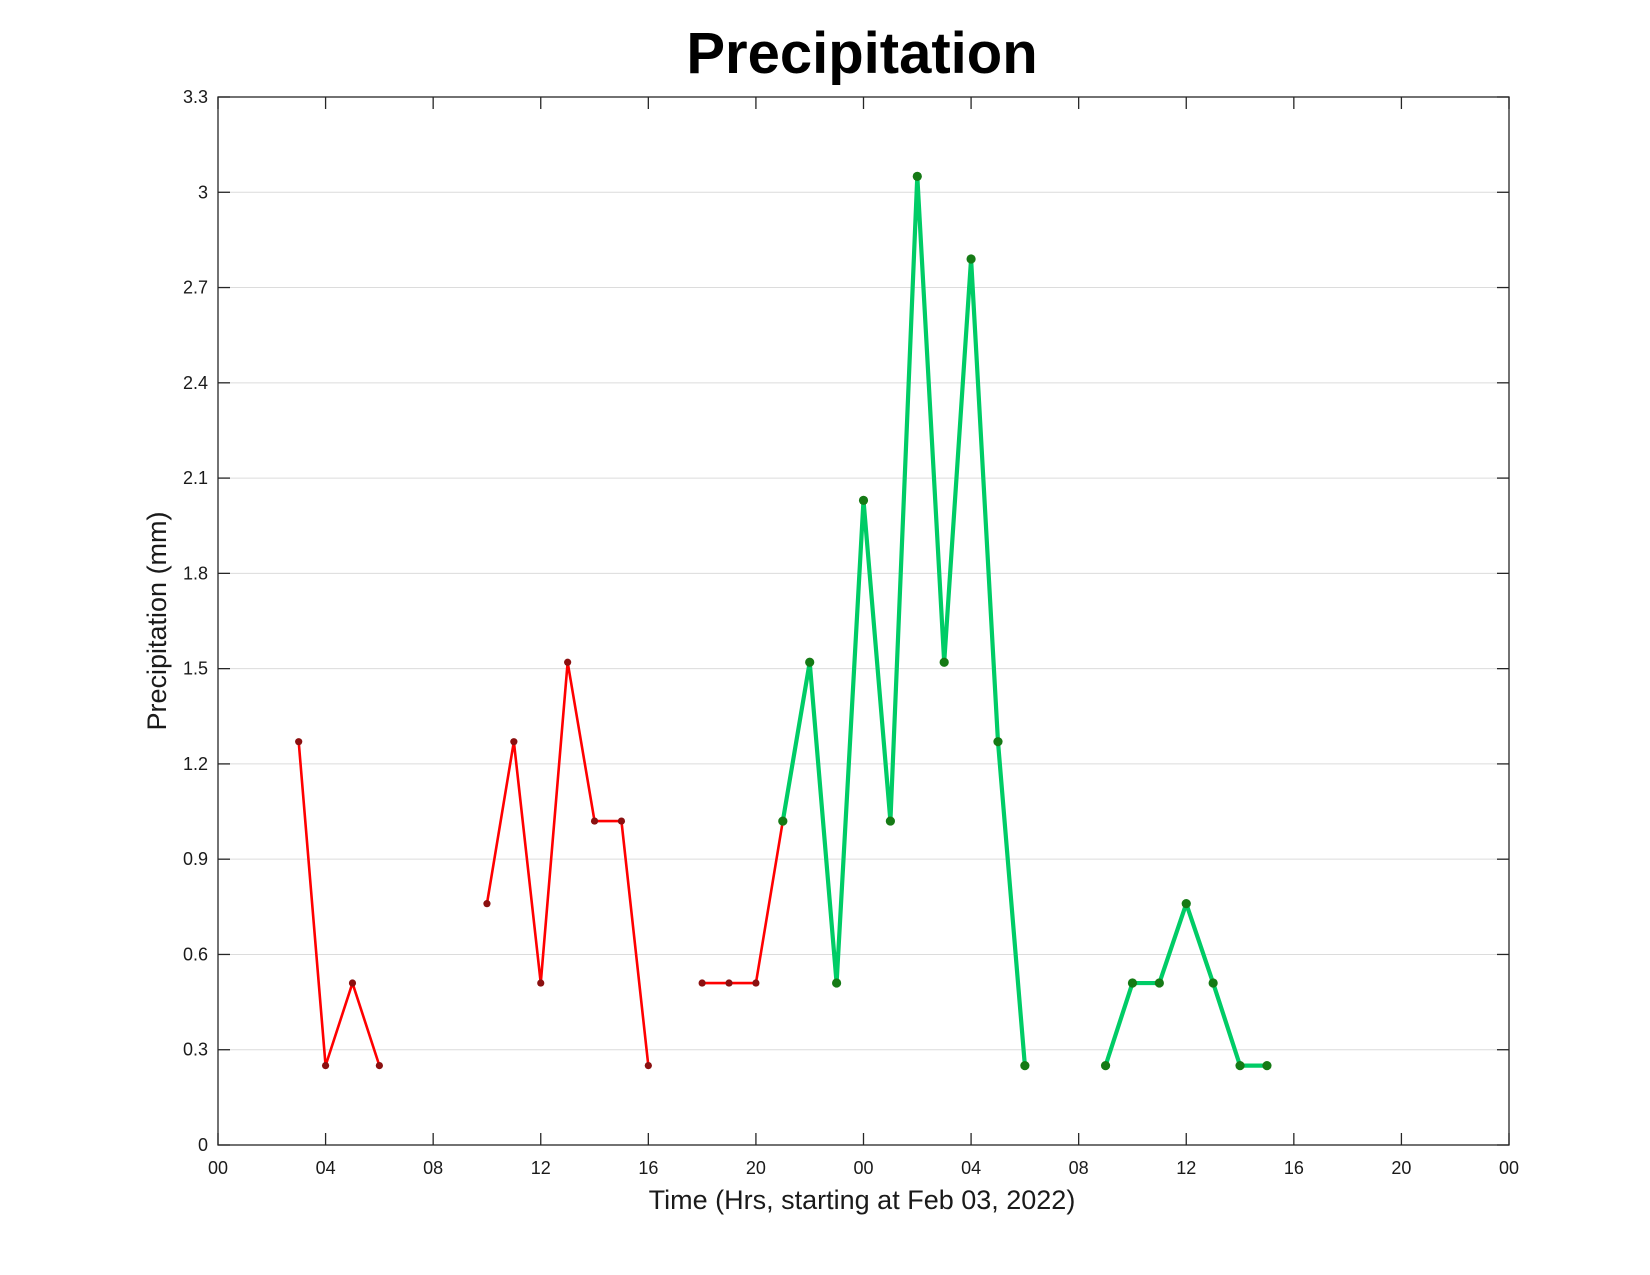 The height and width of the screenshot is (1275, 1650). What do you see at coordinates (195, 764) in the screenshot?
I see `y-tick-label: 1.2` at bounding box center [195, 764].